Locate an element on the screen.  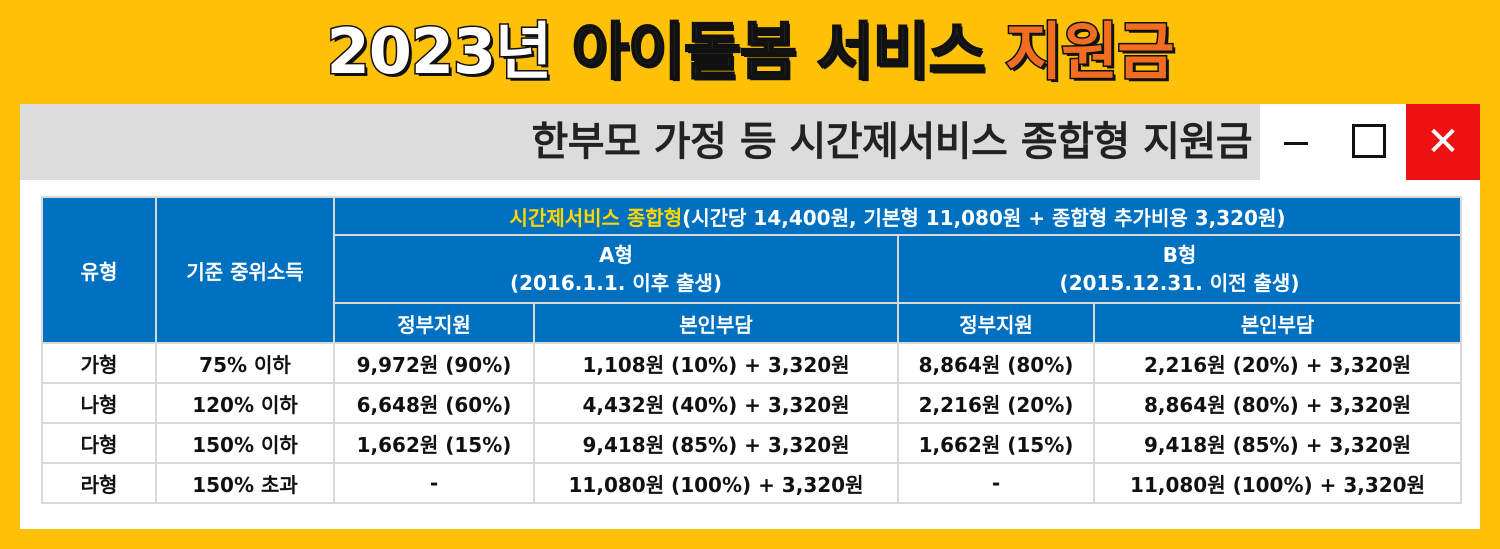
cell-a-self: 4,432원 (40%) + 3,320원 is located at coordinates (716, 403).